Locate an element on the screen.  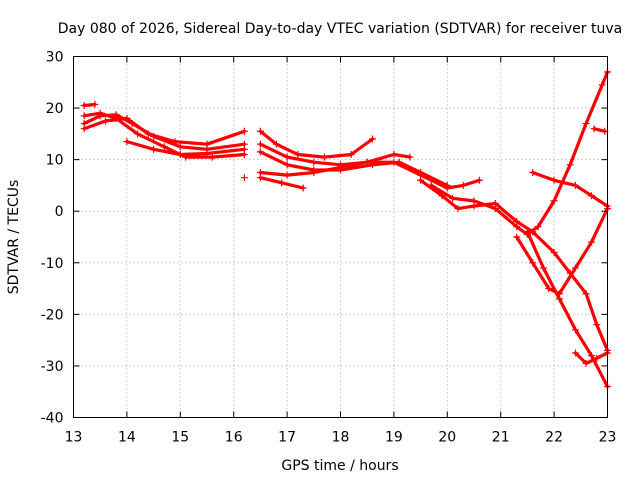
x-tick-label: 13 is located at coordinates (74, 438).